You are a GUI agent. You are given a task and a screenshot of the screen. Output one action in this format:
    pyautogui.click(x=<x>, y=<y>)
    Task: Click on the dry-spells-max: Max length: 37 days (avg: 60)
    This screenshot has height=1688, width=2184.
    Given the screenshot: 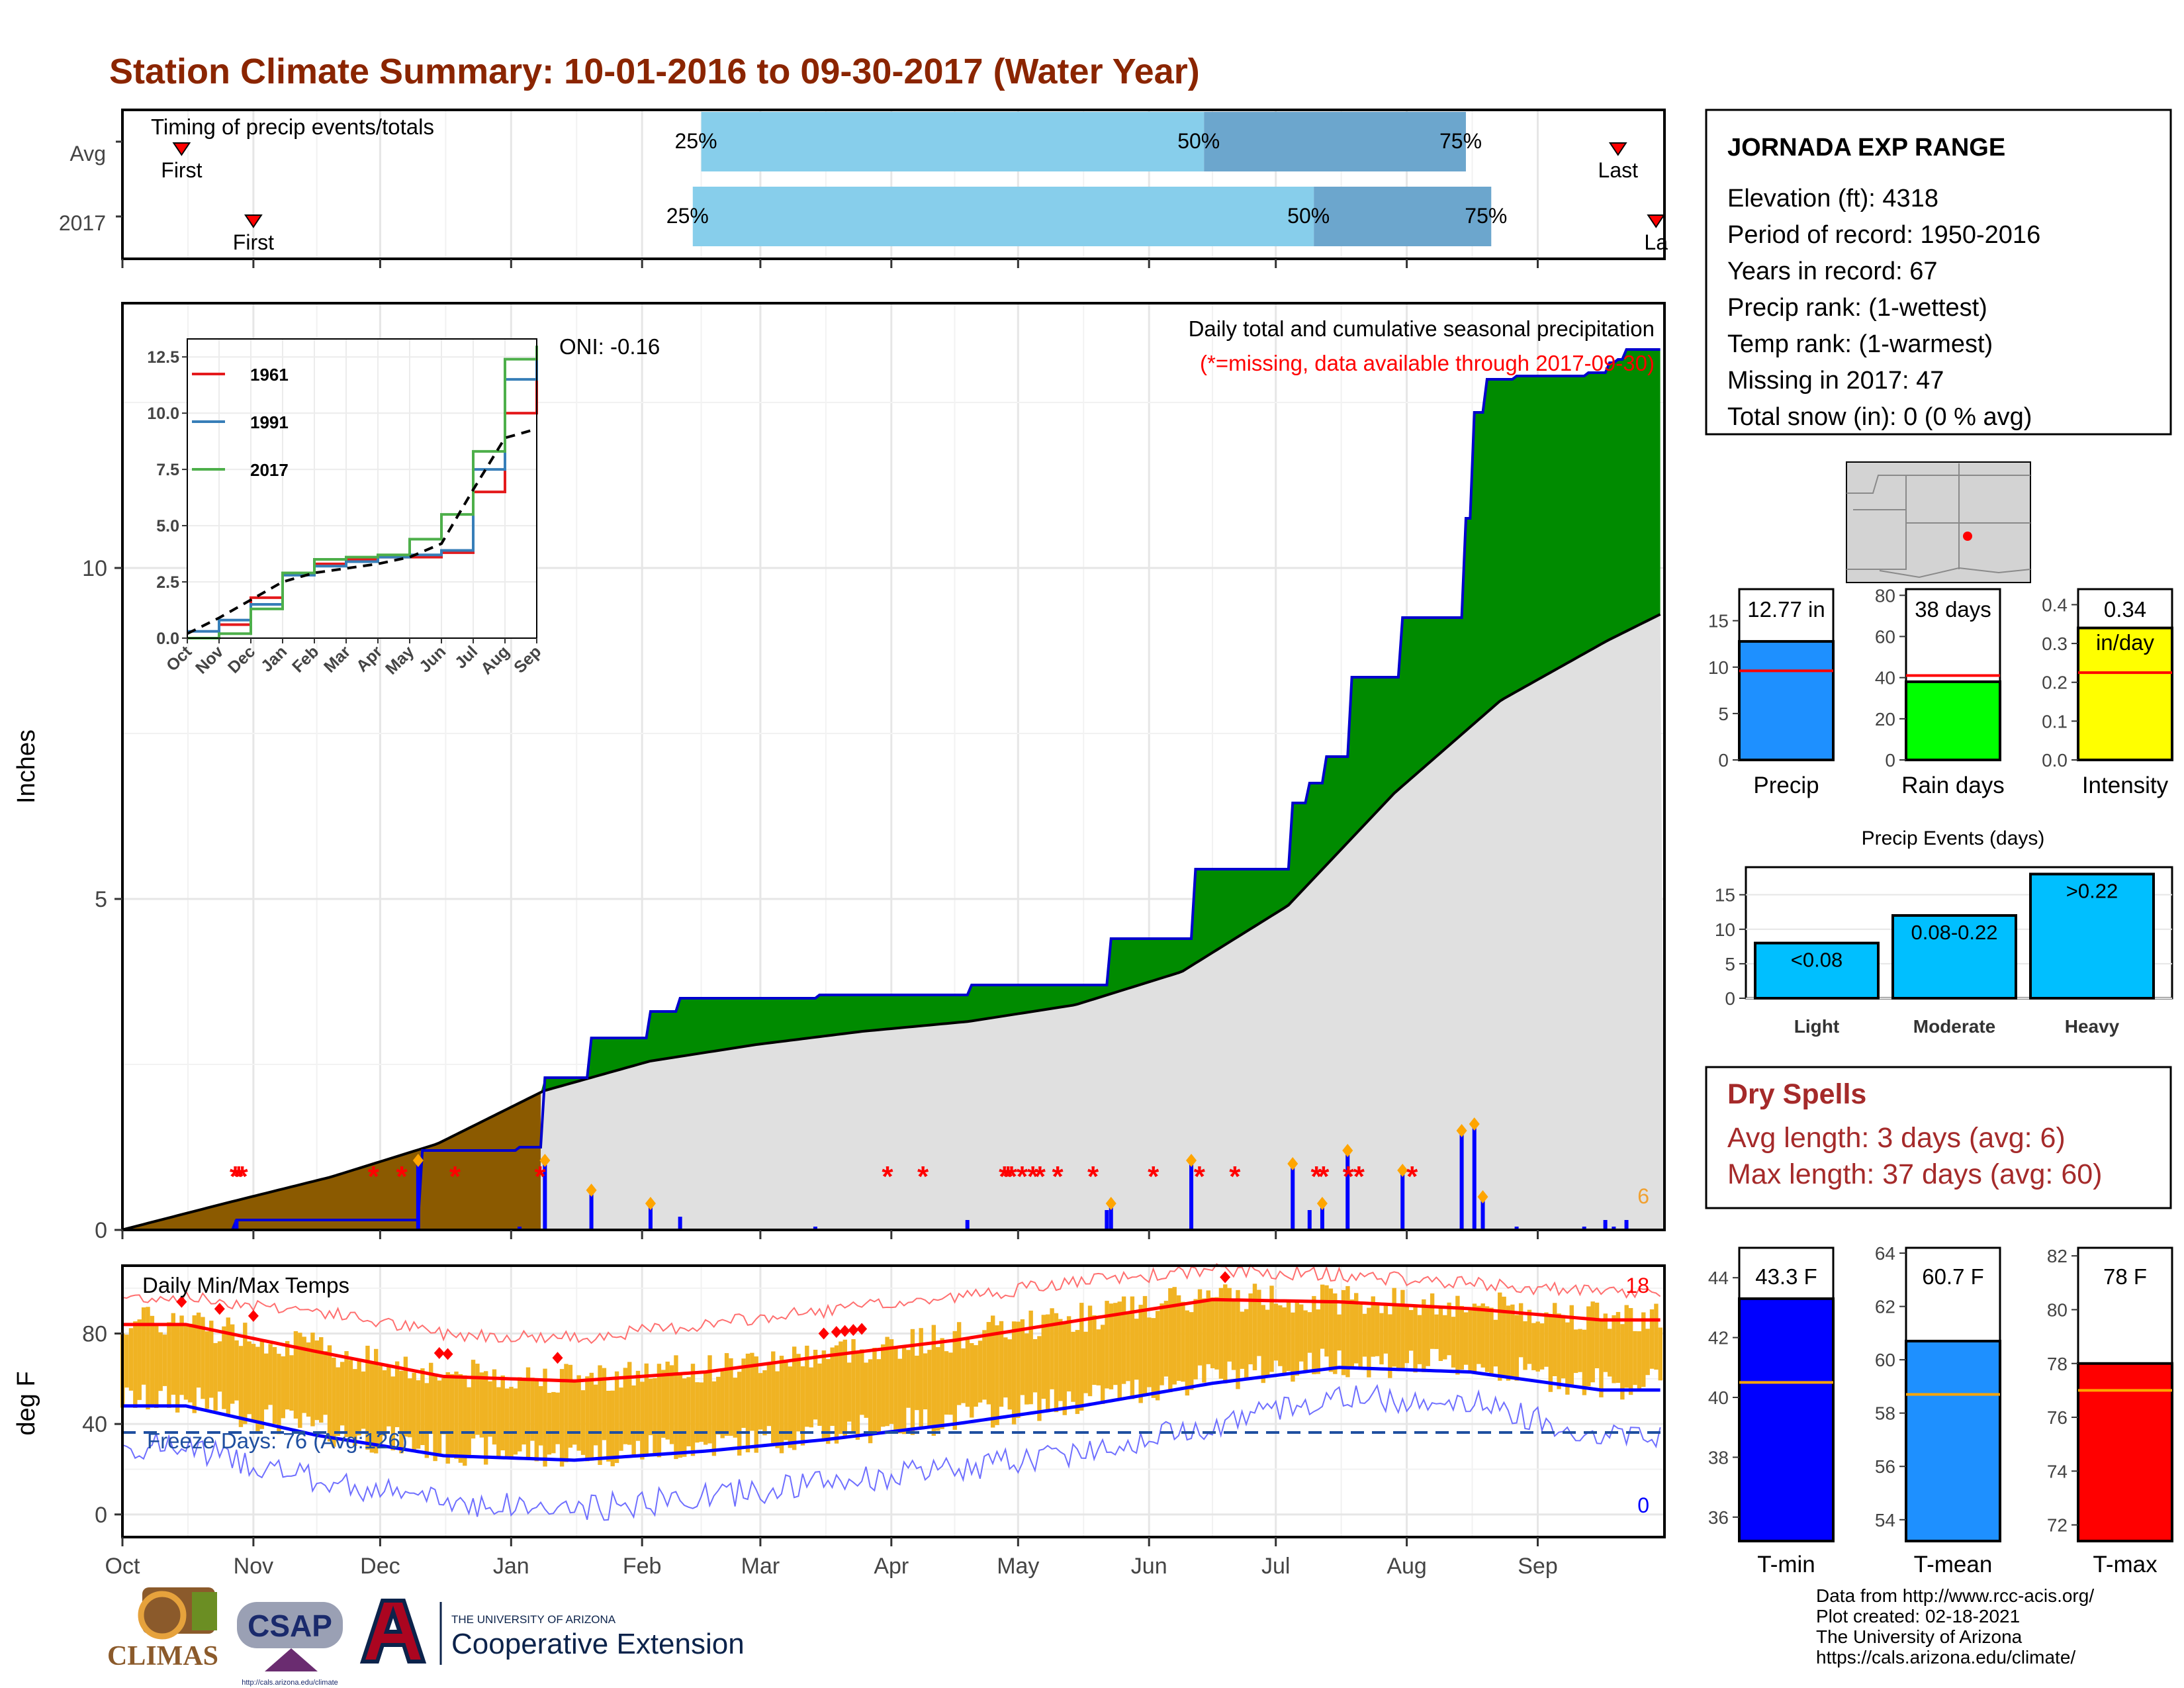 What is the action you would take?
    pyautogui.click(x=1914, y=1174)
    